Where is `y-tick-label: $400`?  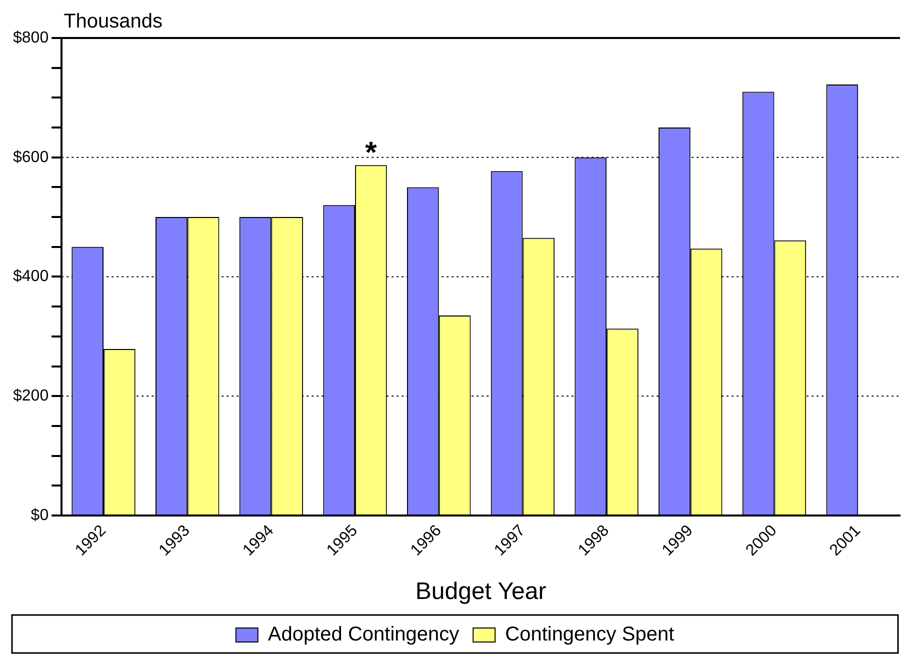
y-tick-label: $400 is located at coordinates (31, 277).